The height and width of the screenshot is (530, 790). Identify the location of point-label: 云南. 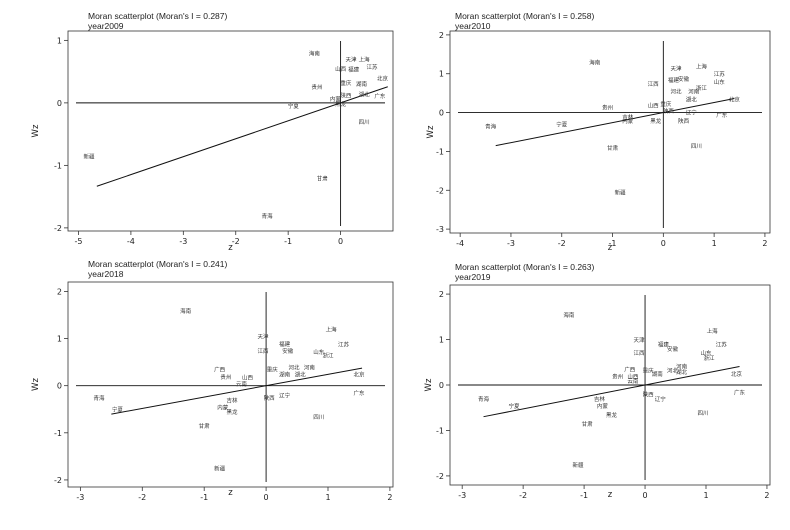
(633, 381).